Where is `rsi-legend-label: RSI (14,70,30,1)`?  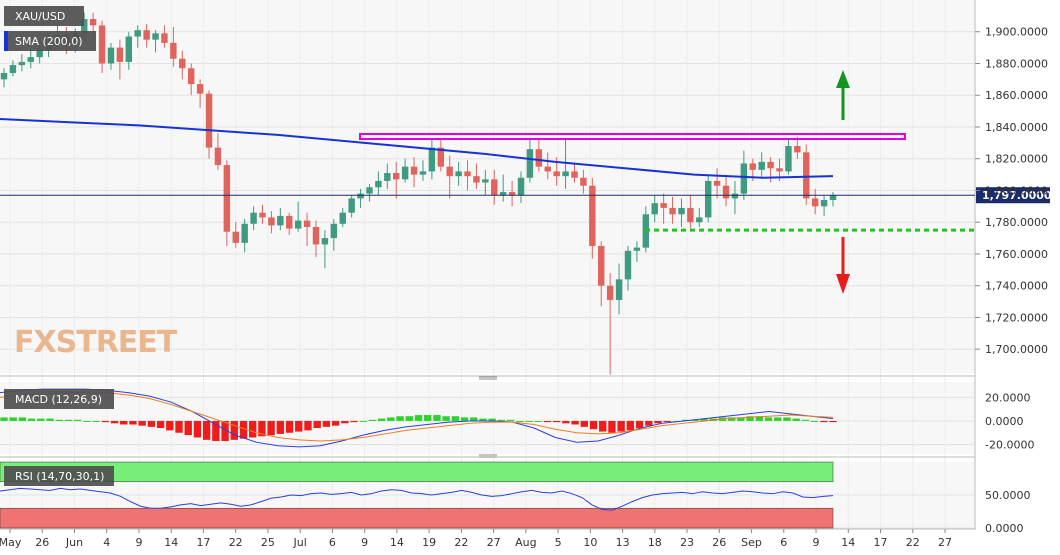
rsi-legend-label: RSI (14,70,30,1) is located at coordinates (59, 476).